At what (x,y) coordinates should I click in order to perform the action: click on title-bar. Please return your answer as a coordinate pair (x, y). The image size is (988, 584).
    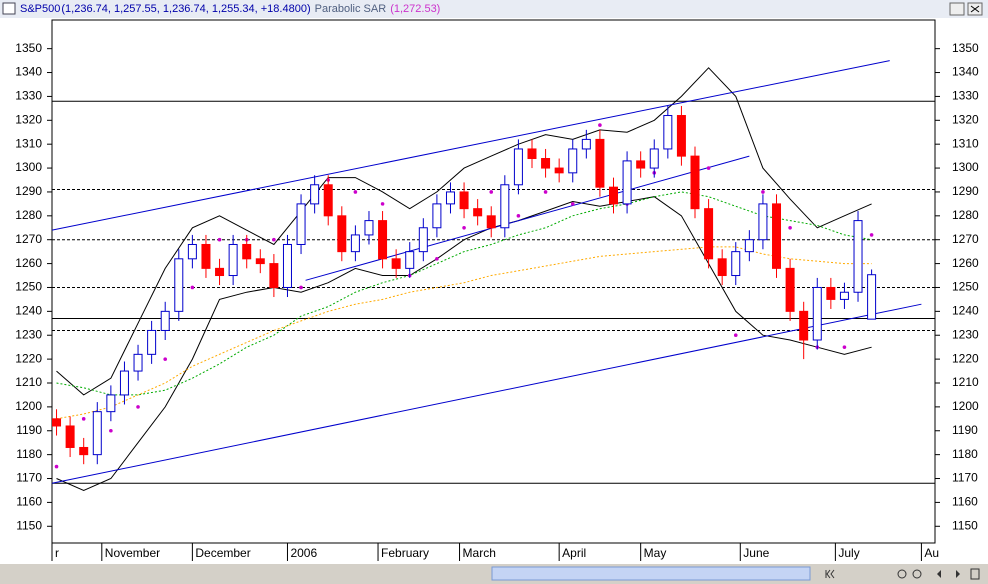
    Looking at the image, I should click on (494, 9).